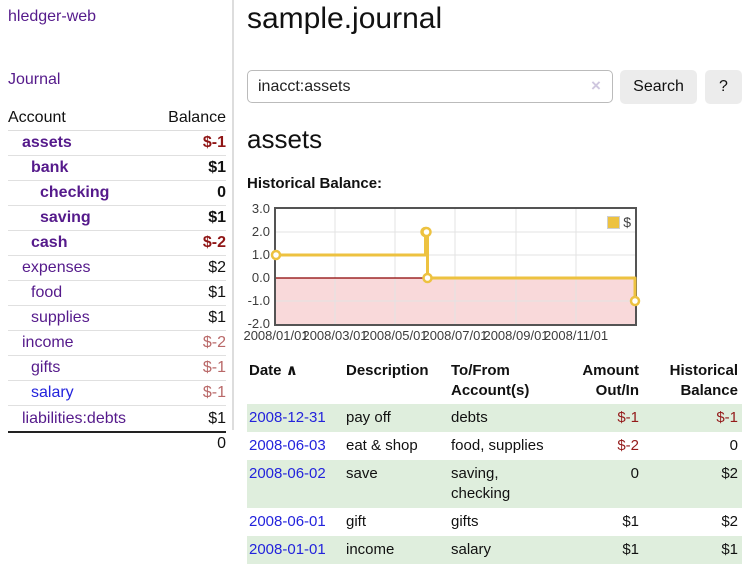 Image resolution: width=742 pixels, height=582 pixels. I want to click on txn-date-link: 2008-06-02, so click(287, 473).